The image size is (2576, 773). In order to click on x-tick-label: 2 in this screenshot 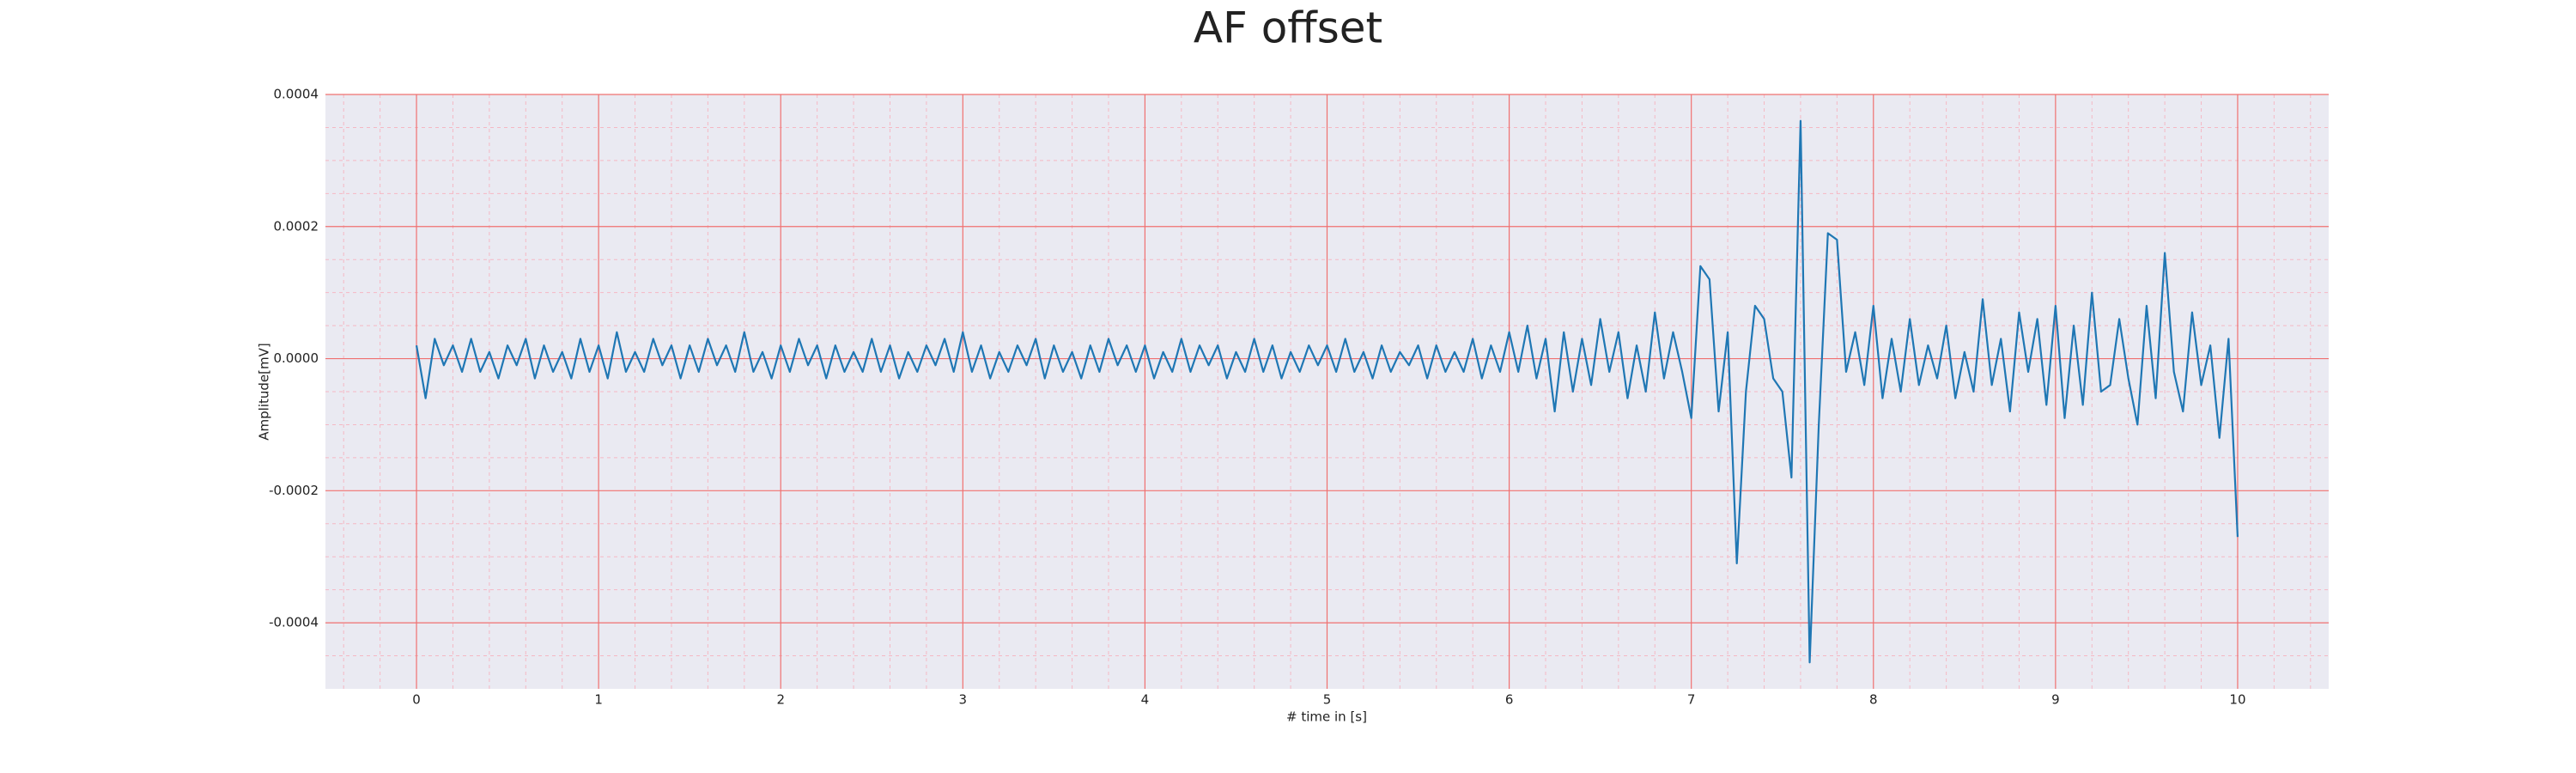, I will do `click(781, 700)`.